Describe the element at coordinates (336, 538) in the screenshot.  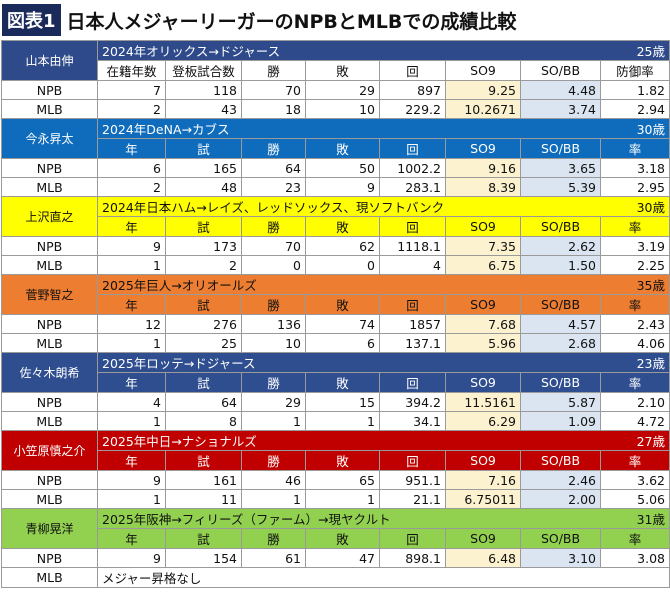
I see `column-header-row: 年試勝敗回 SO9 SO/BB 率` at that location.